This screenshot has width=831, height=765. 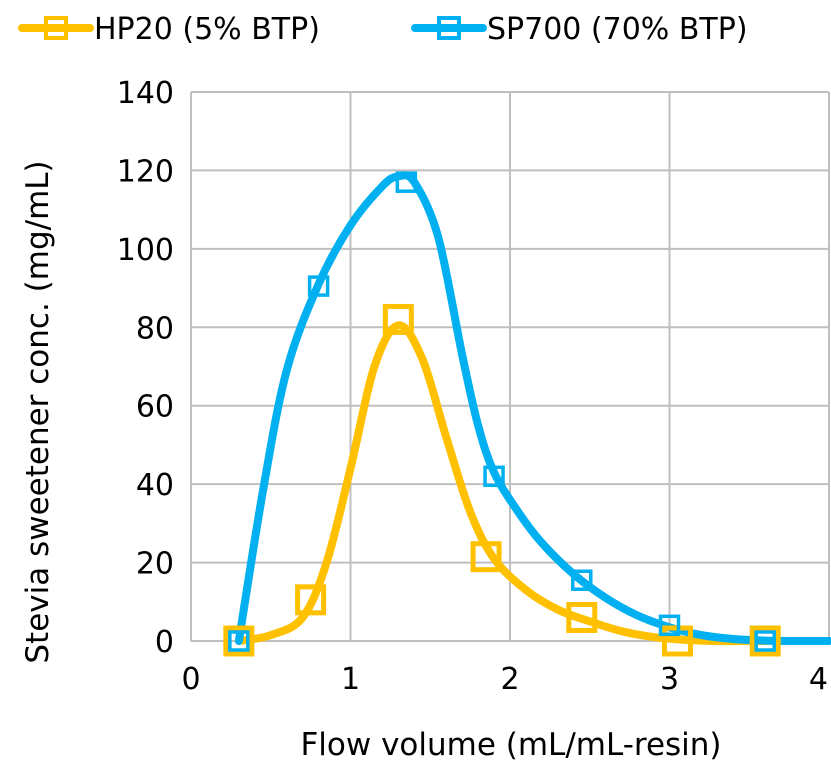 I want to click on y-tick-label-3: 60, so click(x=155, y=407).